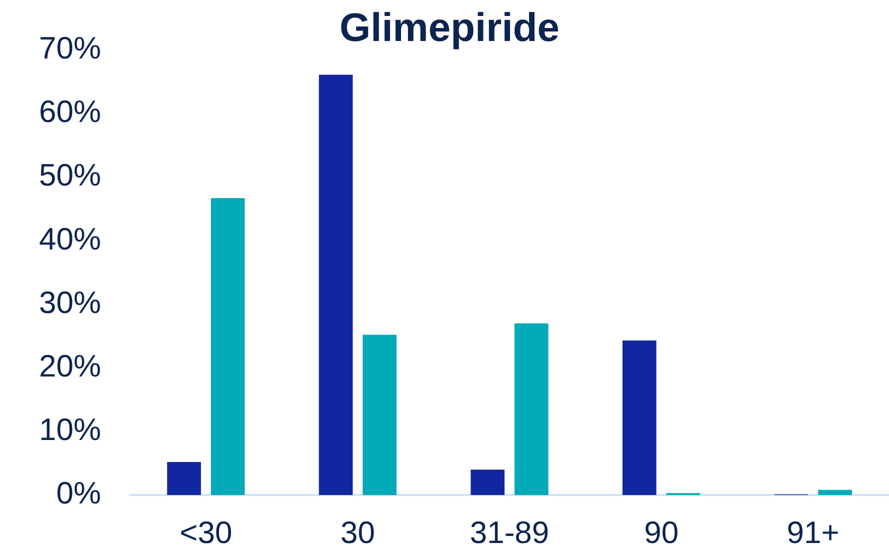 The image size is (889, 552). I want to click on x-tick-label: <30, so click(206, 532).